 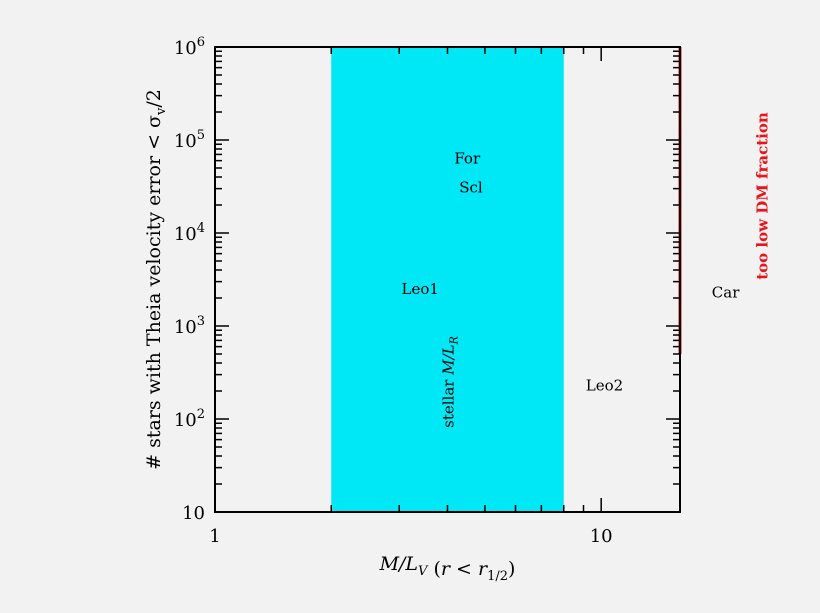 What do you see at coordinates (189, 419) in the screenshot?
I see `y-tick-label: 10²` at bounding box center [189, 419].